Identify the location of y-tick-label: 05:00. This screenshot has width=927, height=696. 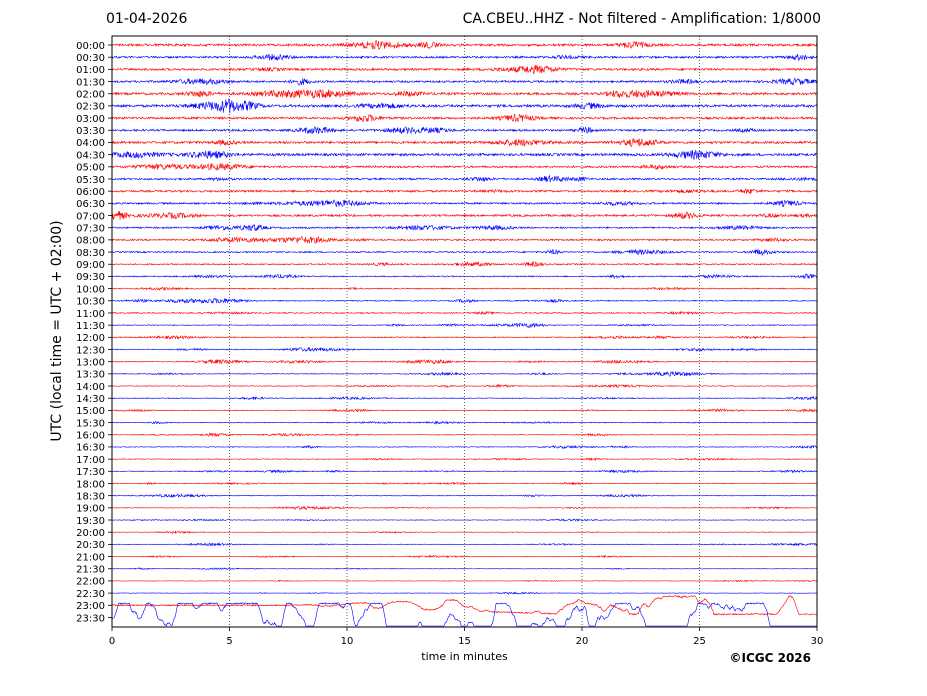
(90, 168).